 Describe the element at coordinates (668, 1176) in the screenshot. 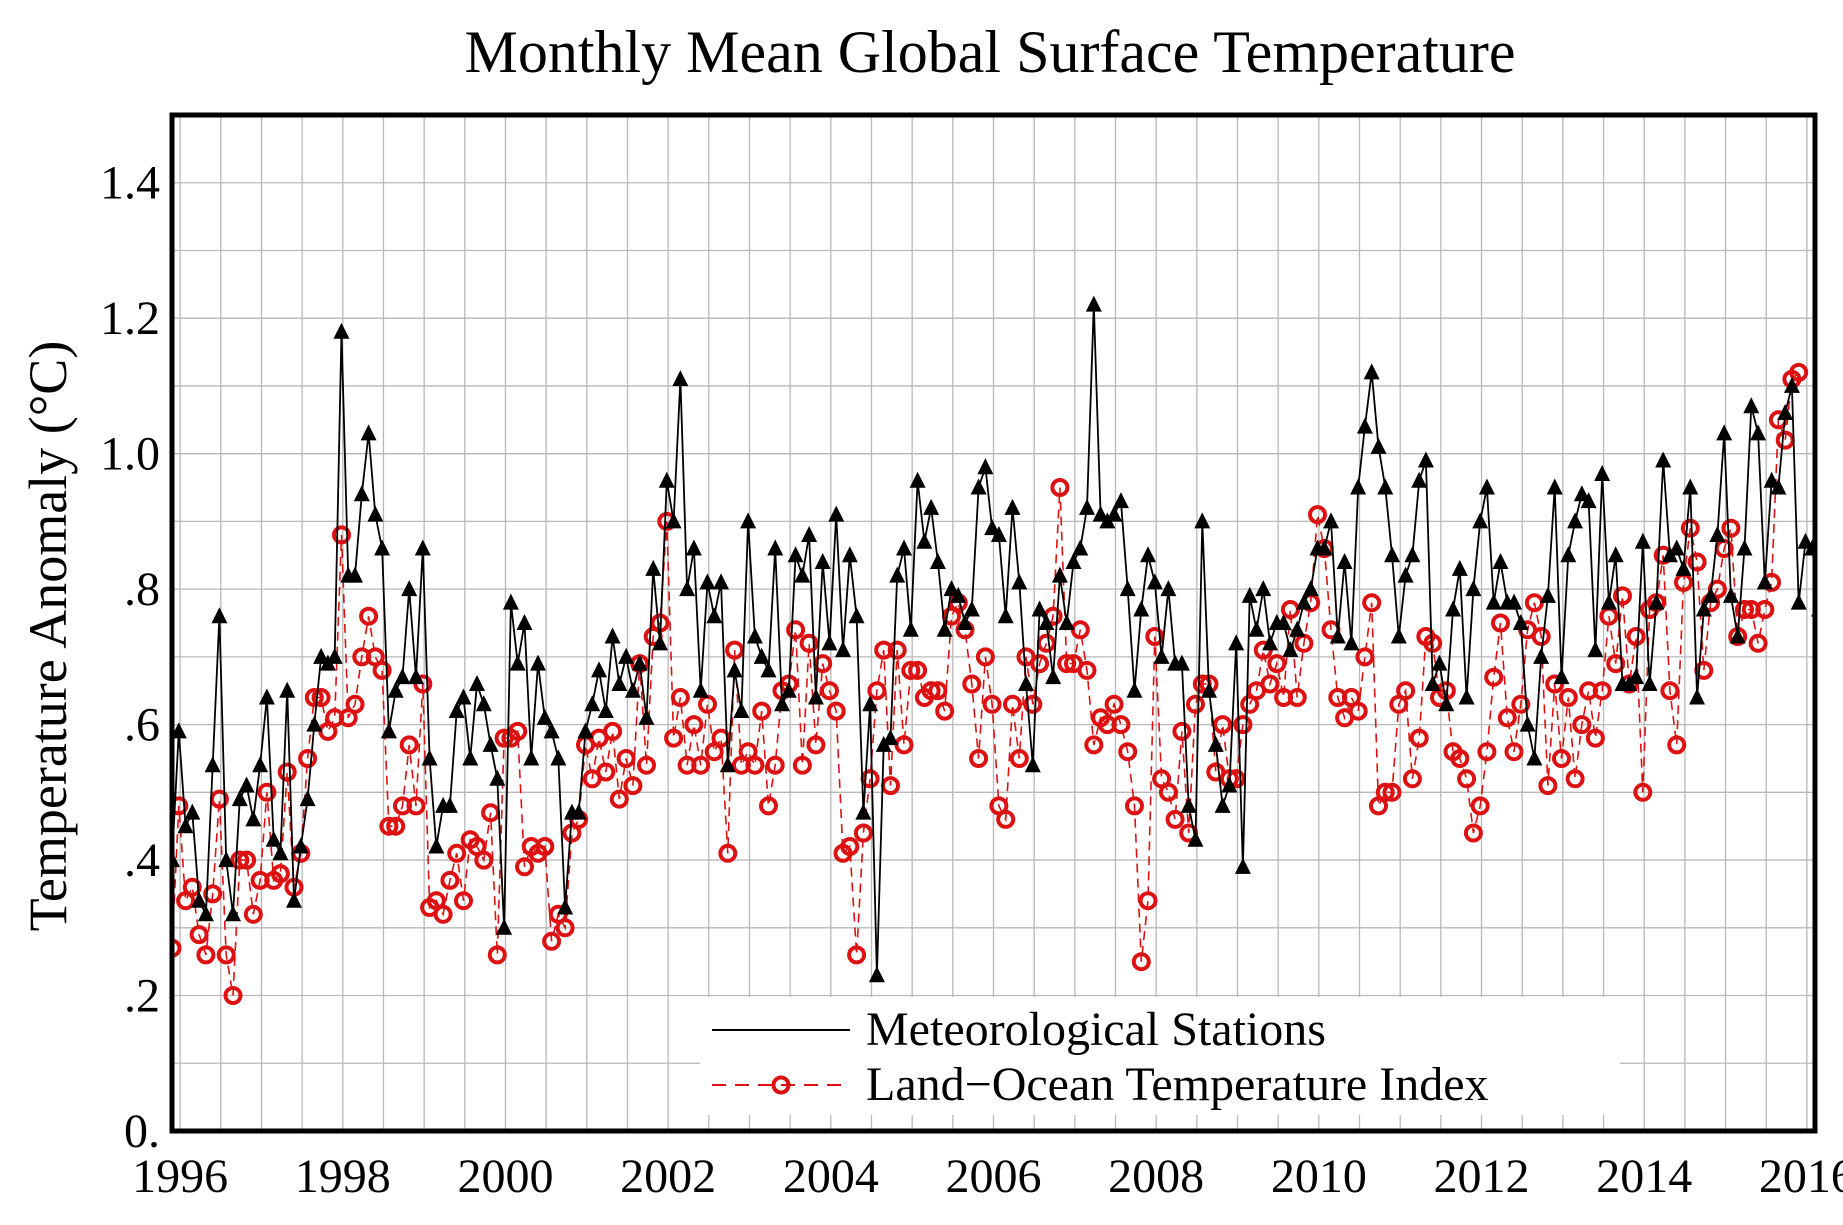

I see `x-tick-label: 2002` at that location.